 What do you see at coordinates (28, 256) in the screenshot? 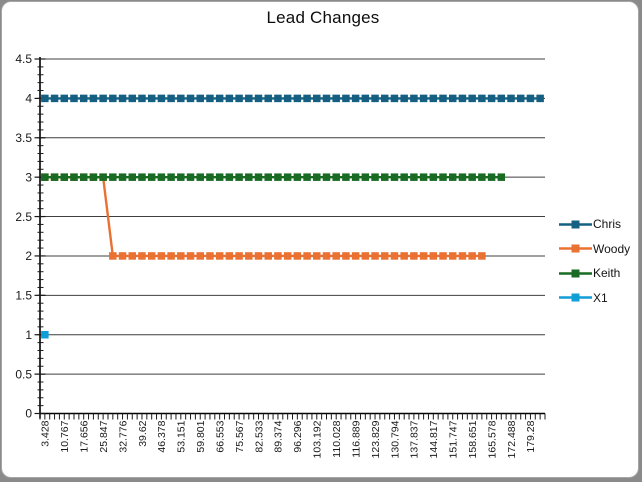
I see `y-tick-label: 2` at bounding box center [28, 256].